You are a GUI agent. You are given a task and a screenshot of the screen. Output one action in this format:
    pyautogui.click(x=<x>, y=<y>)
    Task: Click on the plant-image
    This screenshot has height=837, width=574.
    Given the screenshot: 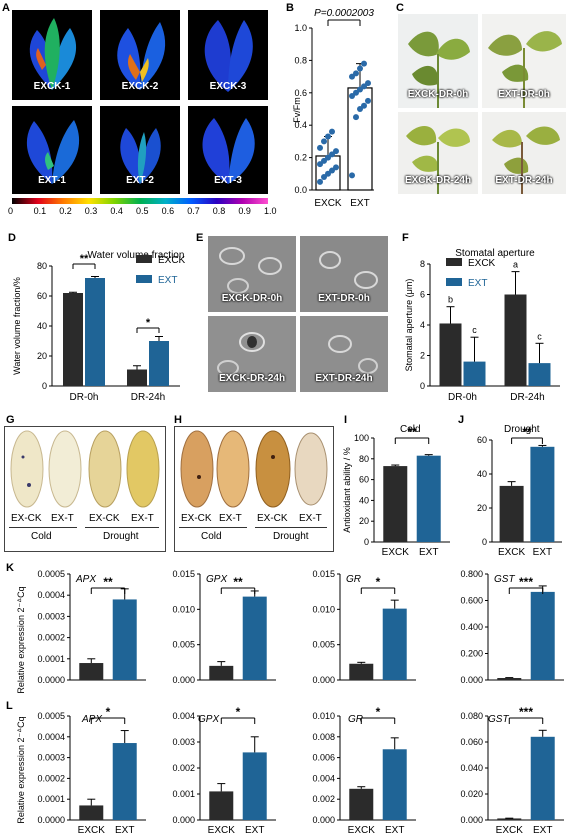 What is the action you would take?
    pyautogui.click(x=524, y=61)
    